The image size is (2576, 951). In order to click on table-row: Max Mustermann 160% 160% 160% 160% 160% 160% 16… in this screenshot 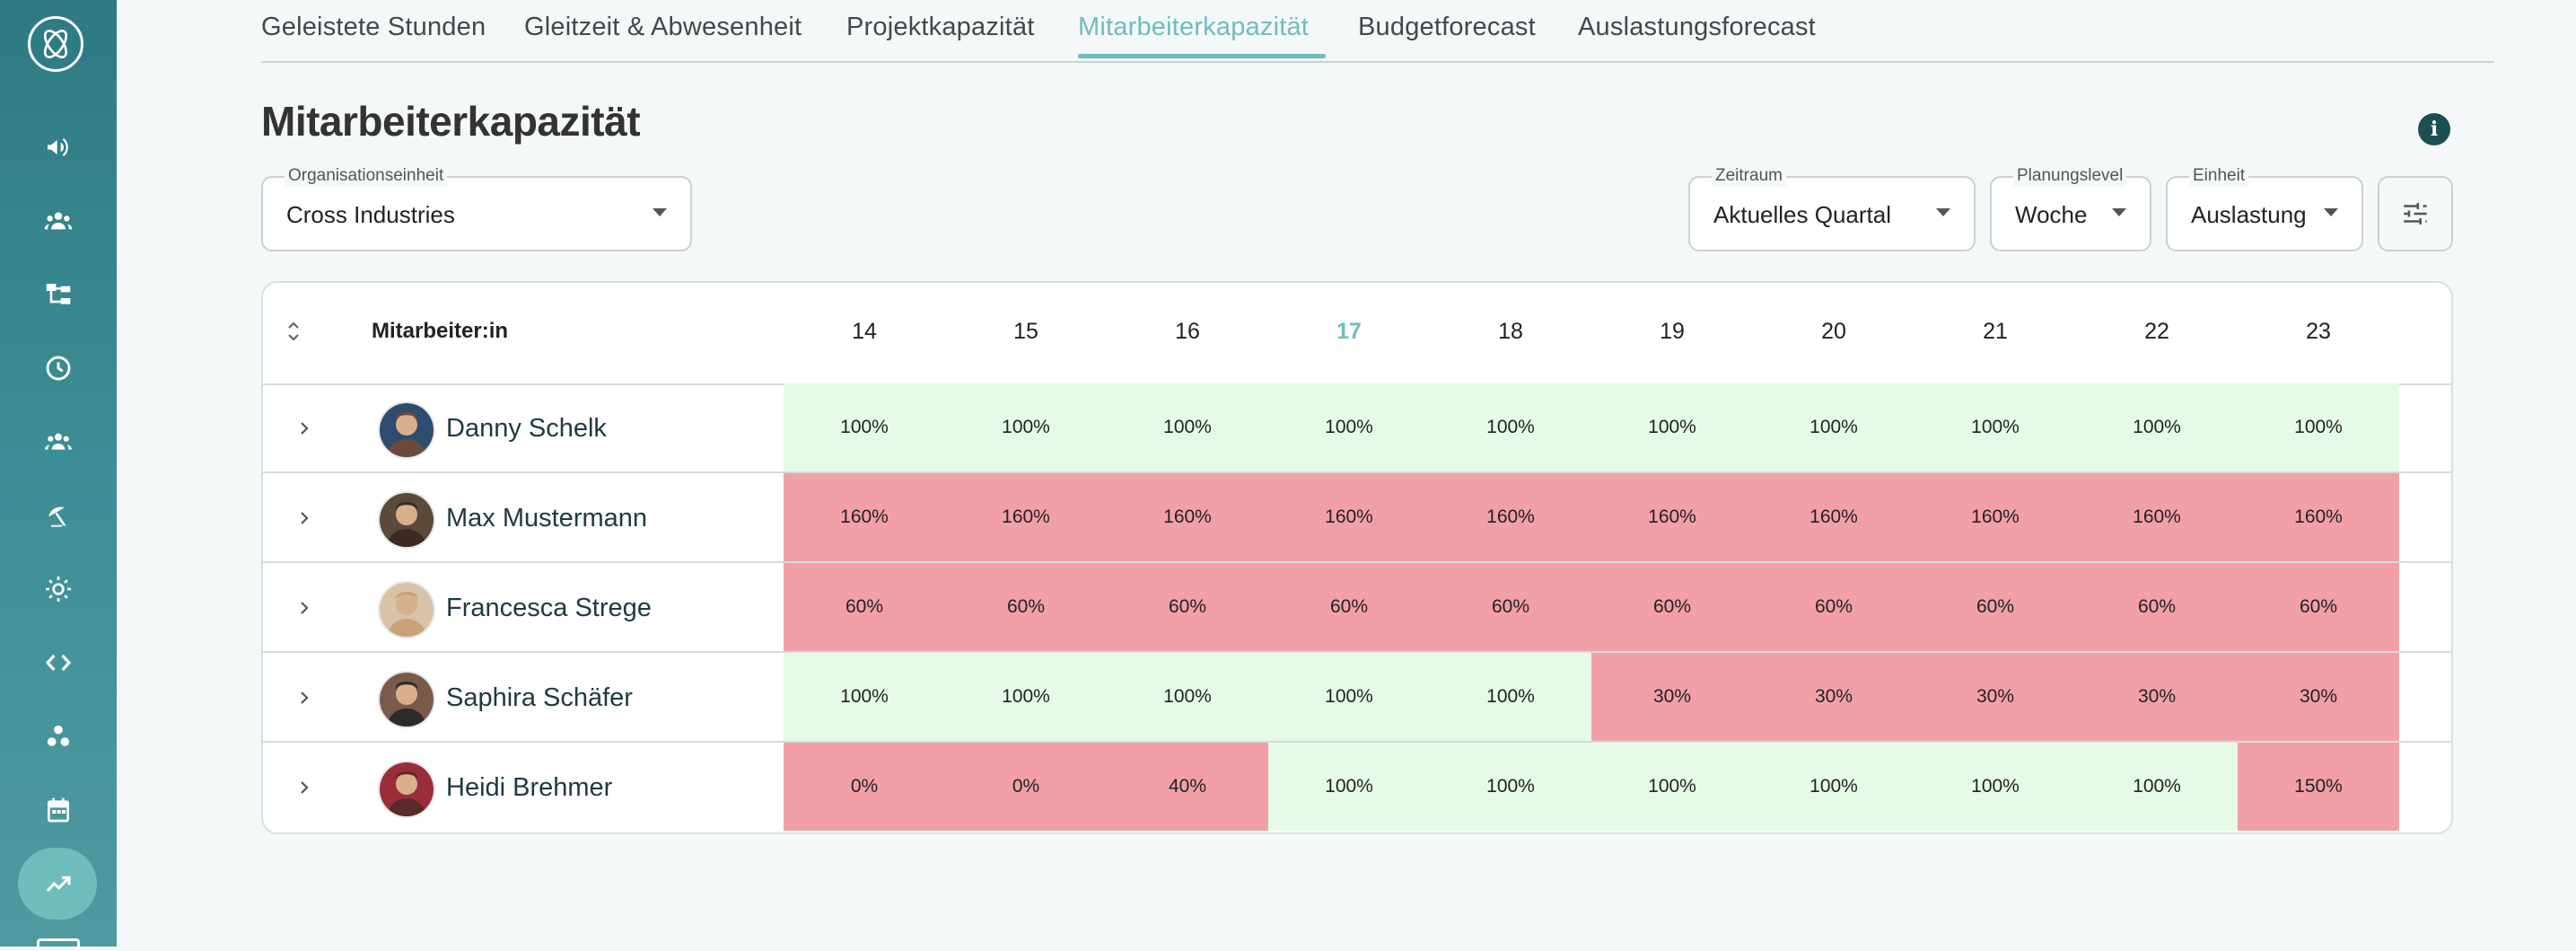, I will do `click(1357, 518)`.